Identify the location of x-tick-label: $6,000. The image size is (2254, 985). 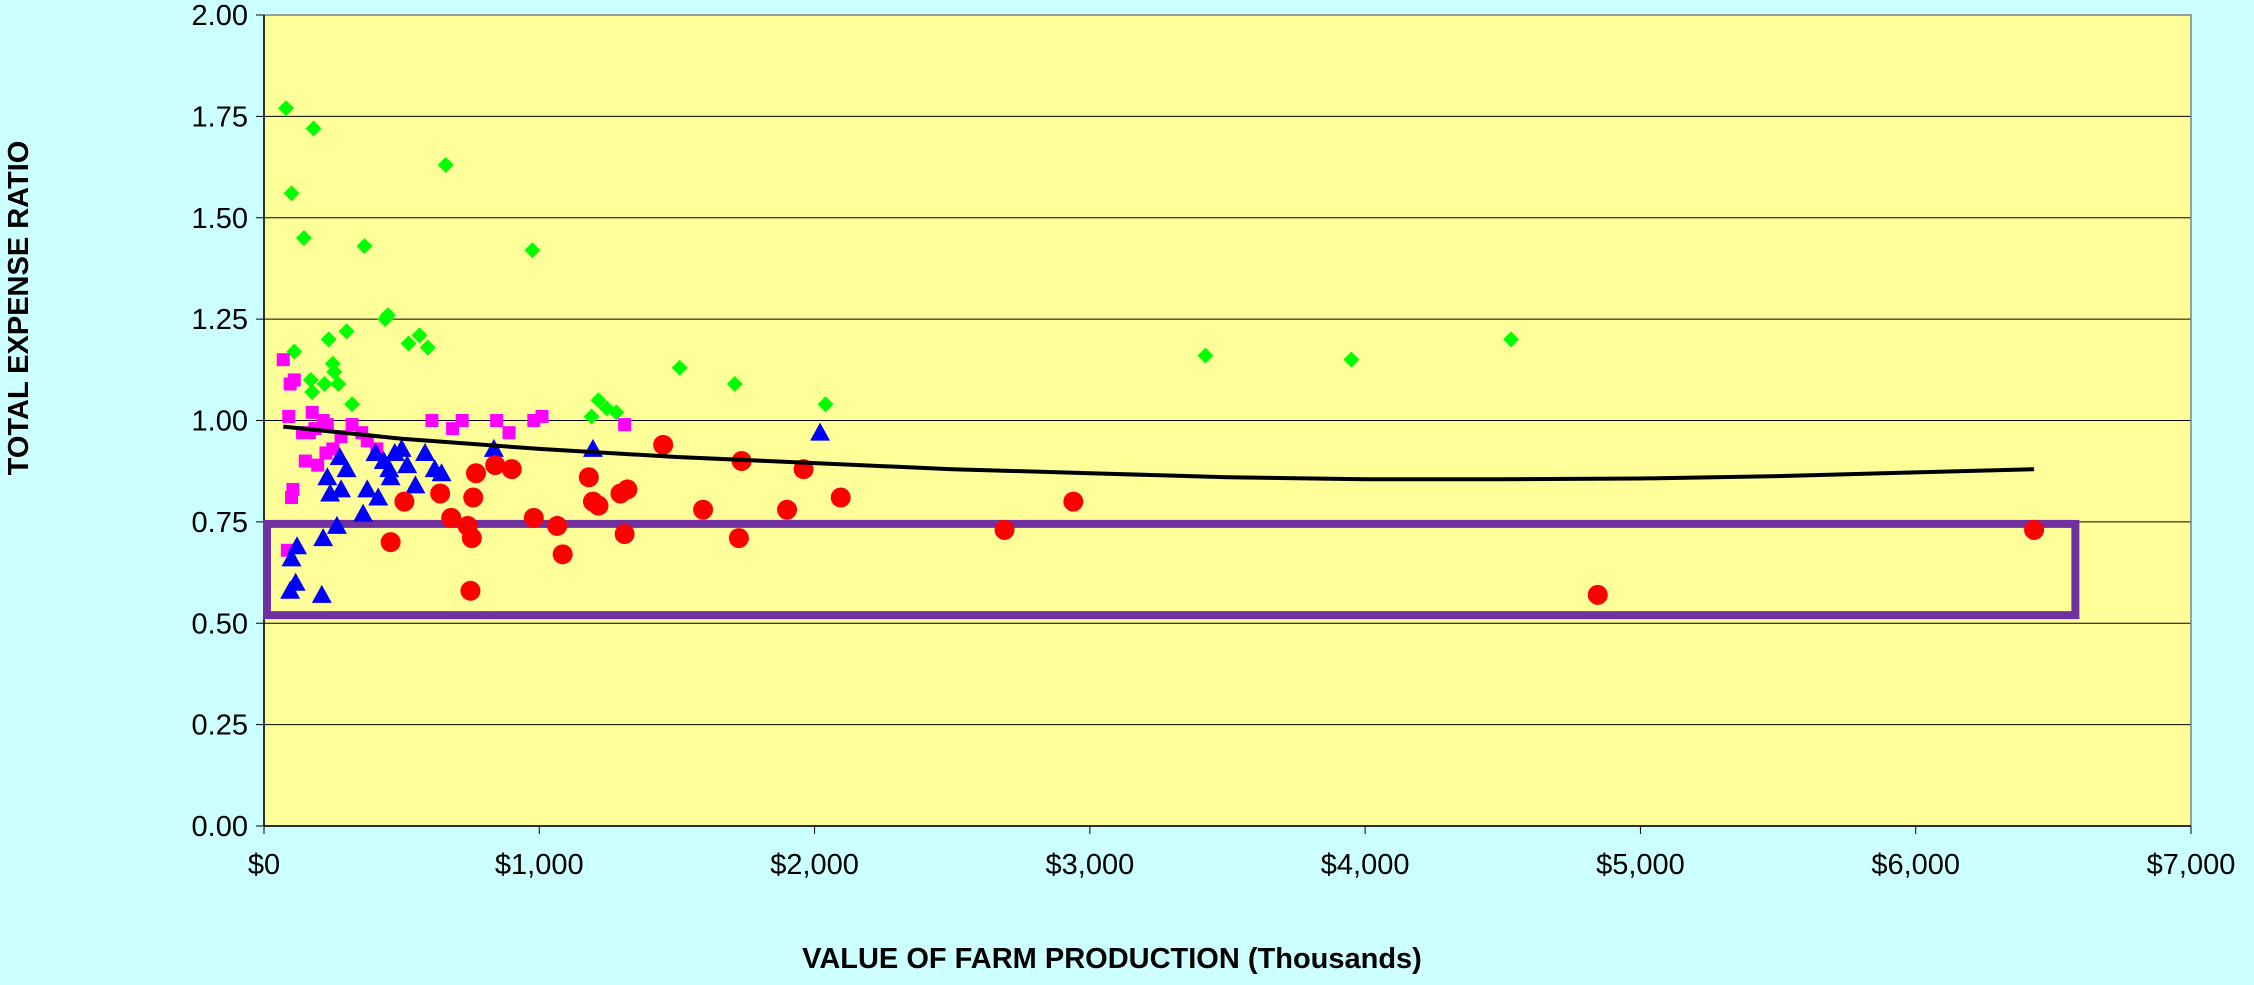
(1915, 865).